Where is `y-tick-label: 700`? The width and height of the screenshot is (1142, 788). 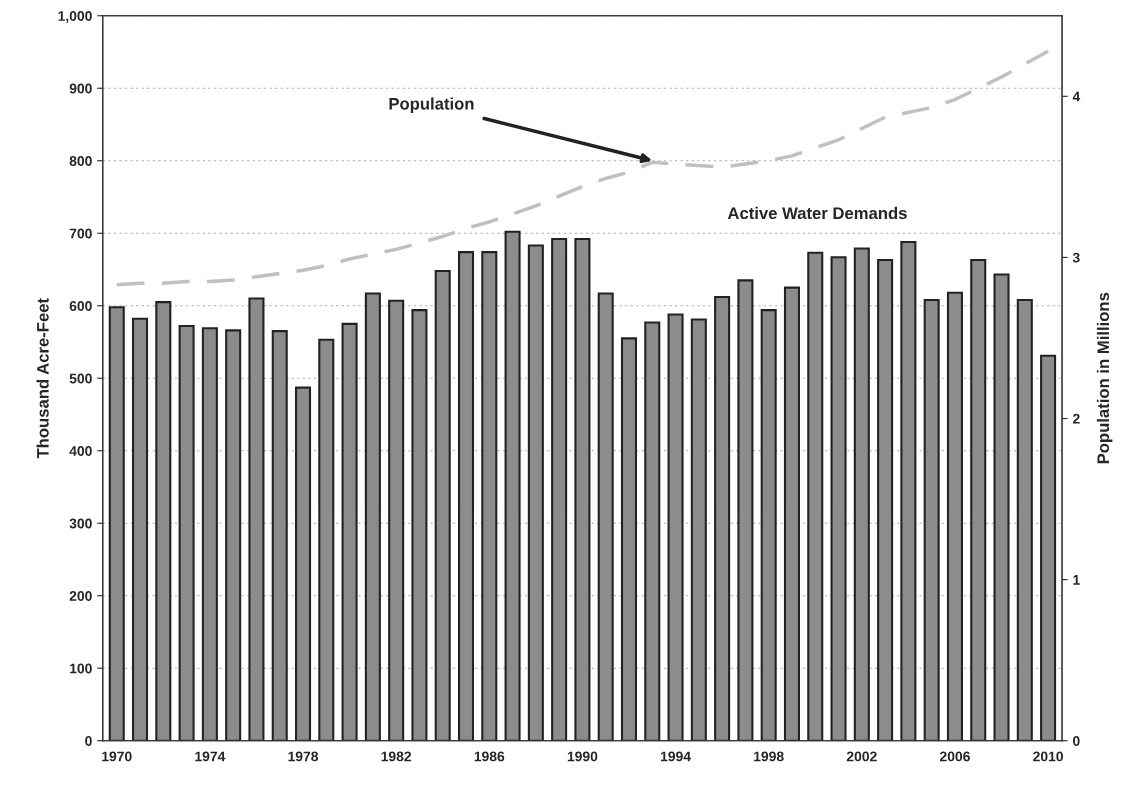
y-tick-label: 700 is located at coordinates (80, 233).